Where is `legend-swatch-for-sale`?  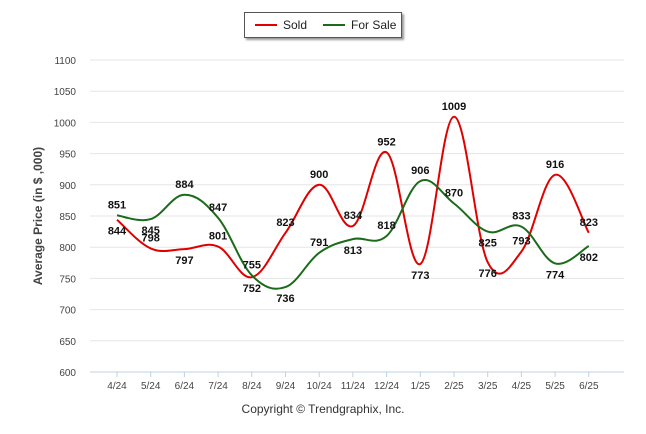 legend-swatch-for-sale is located at coordinates (334, 25).